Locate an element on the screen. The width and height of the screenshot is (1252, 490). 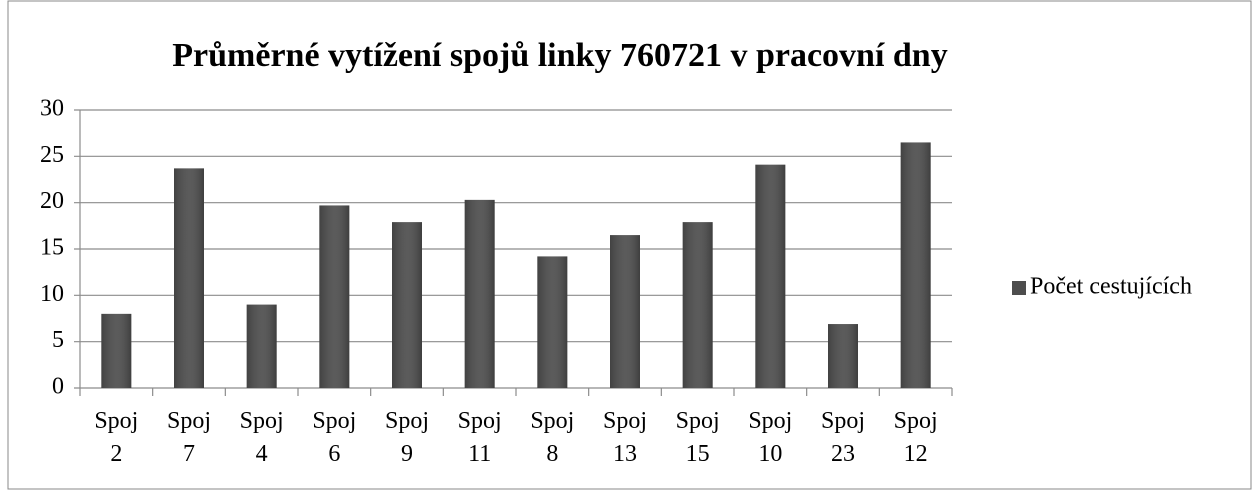
x-tick-label: Spoj 23 is located at coordinates (843, 437).